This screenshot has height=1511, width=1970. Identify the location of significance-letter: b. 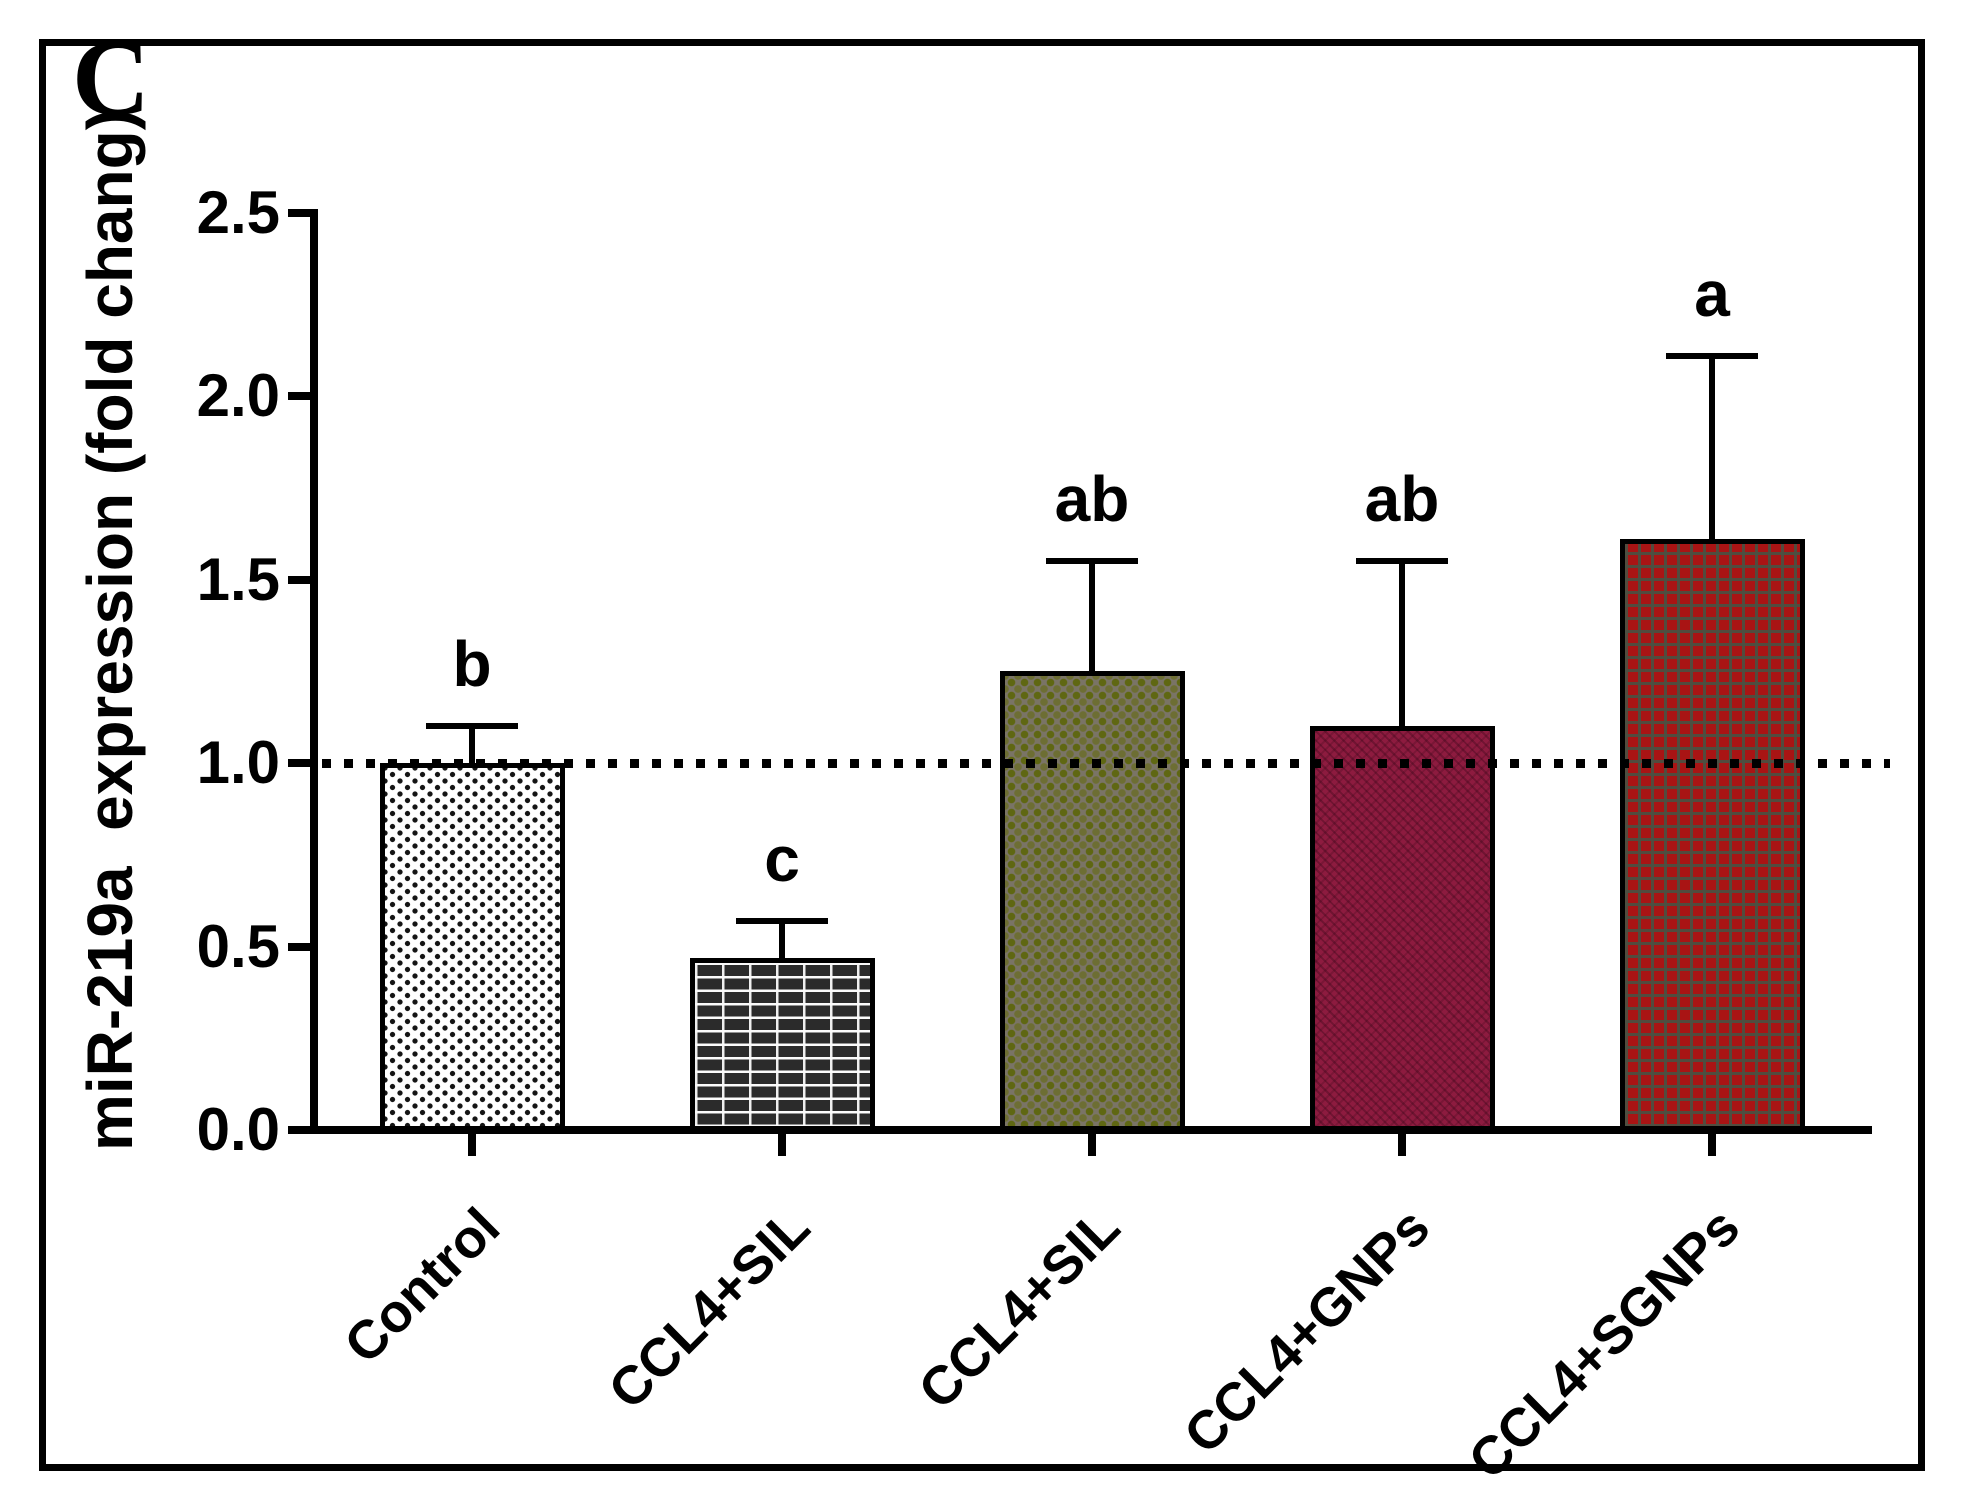
(472, 664).